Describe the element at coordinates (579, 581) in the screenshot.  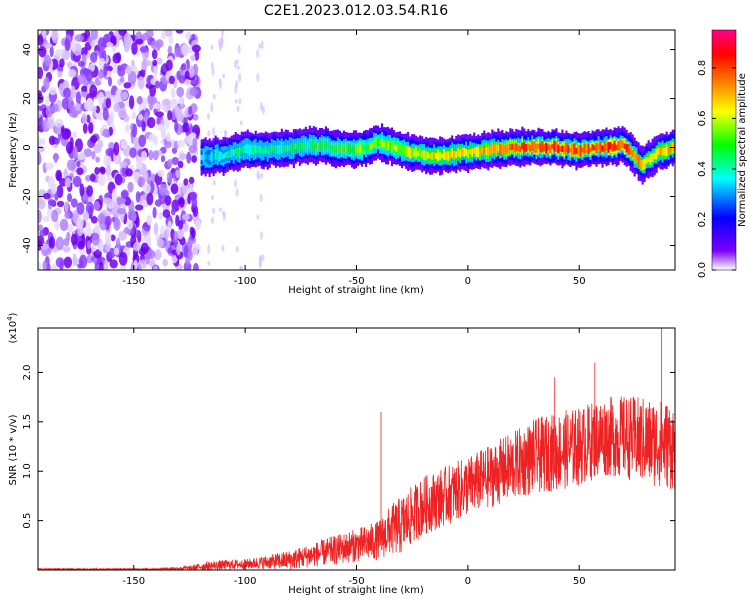
I see `x-tick-label: 50` at that location.